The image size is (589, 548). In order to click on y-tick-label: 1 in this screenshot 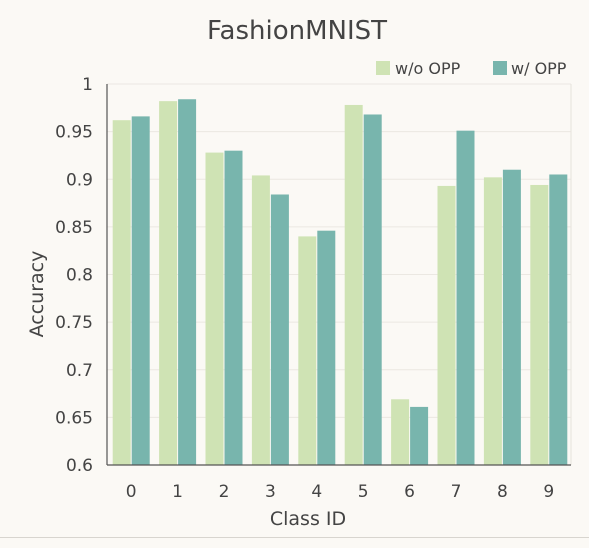, I will do `click(87, 85)`.